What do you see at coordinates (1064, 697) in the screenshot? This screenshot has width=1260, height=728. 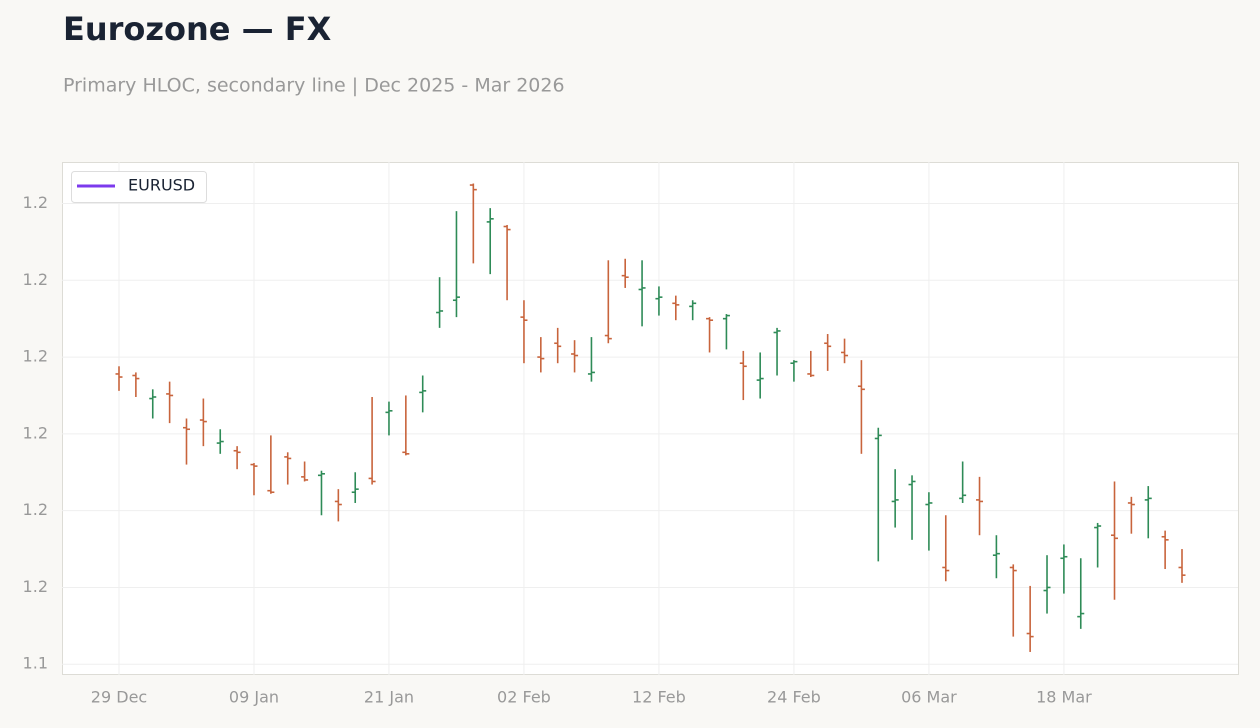 I see `x-tick-label: 18 Mar` at bounding box center [1064, 697].